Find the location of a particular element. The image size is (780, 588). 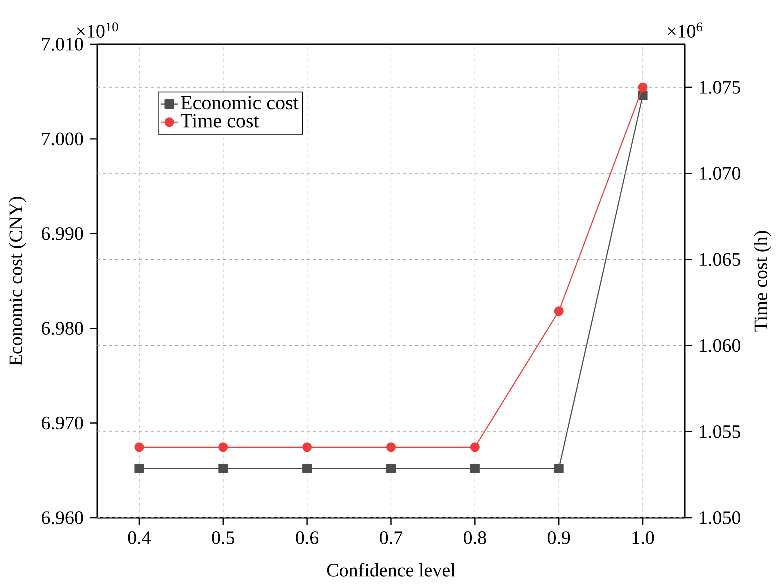

x-tick-label: 0.5 is located at coordinates (223, 538).